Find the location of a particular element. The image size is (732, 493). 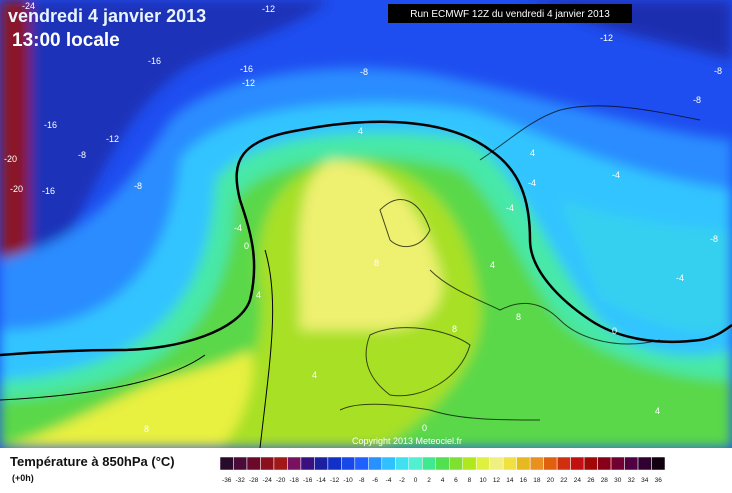

legend-title: Température à 850hPa (°C) is located at coordinates (92, 461).